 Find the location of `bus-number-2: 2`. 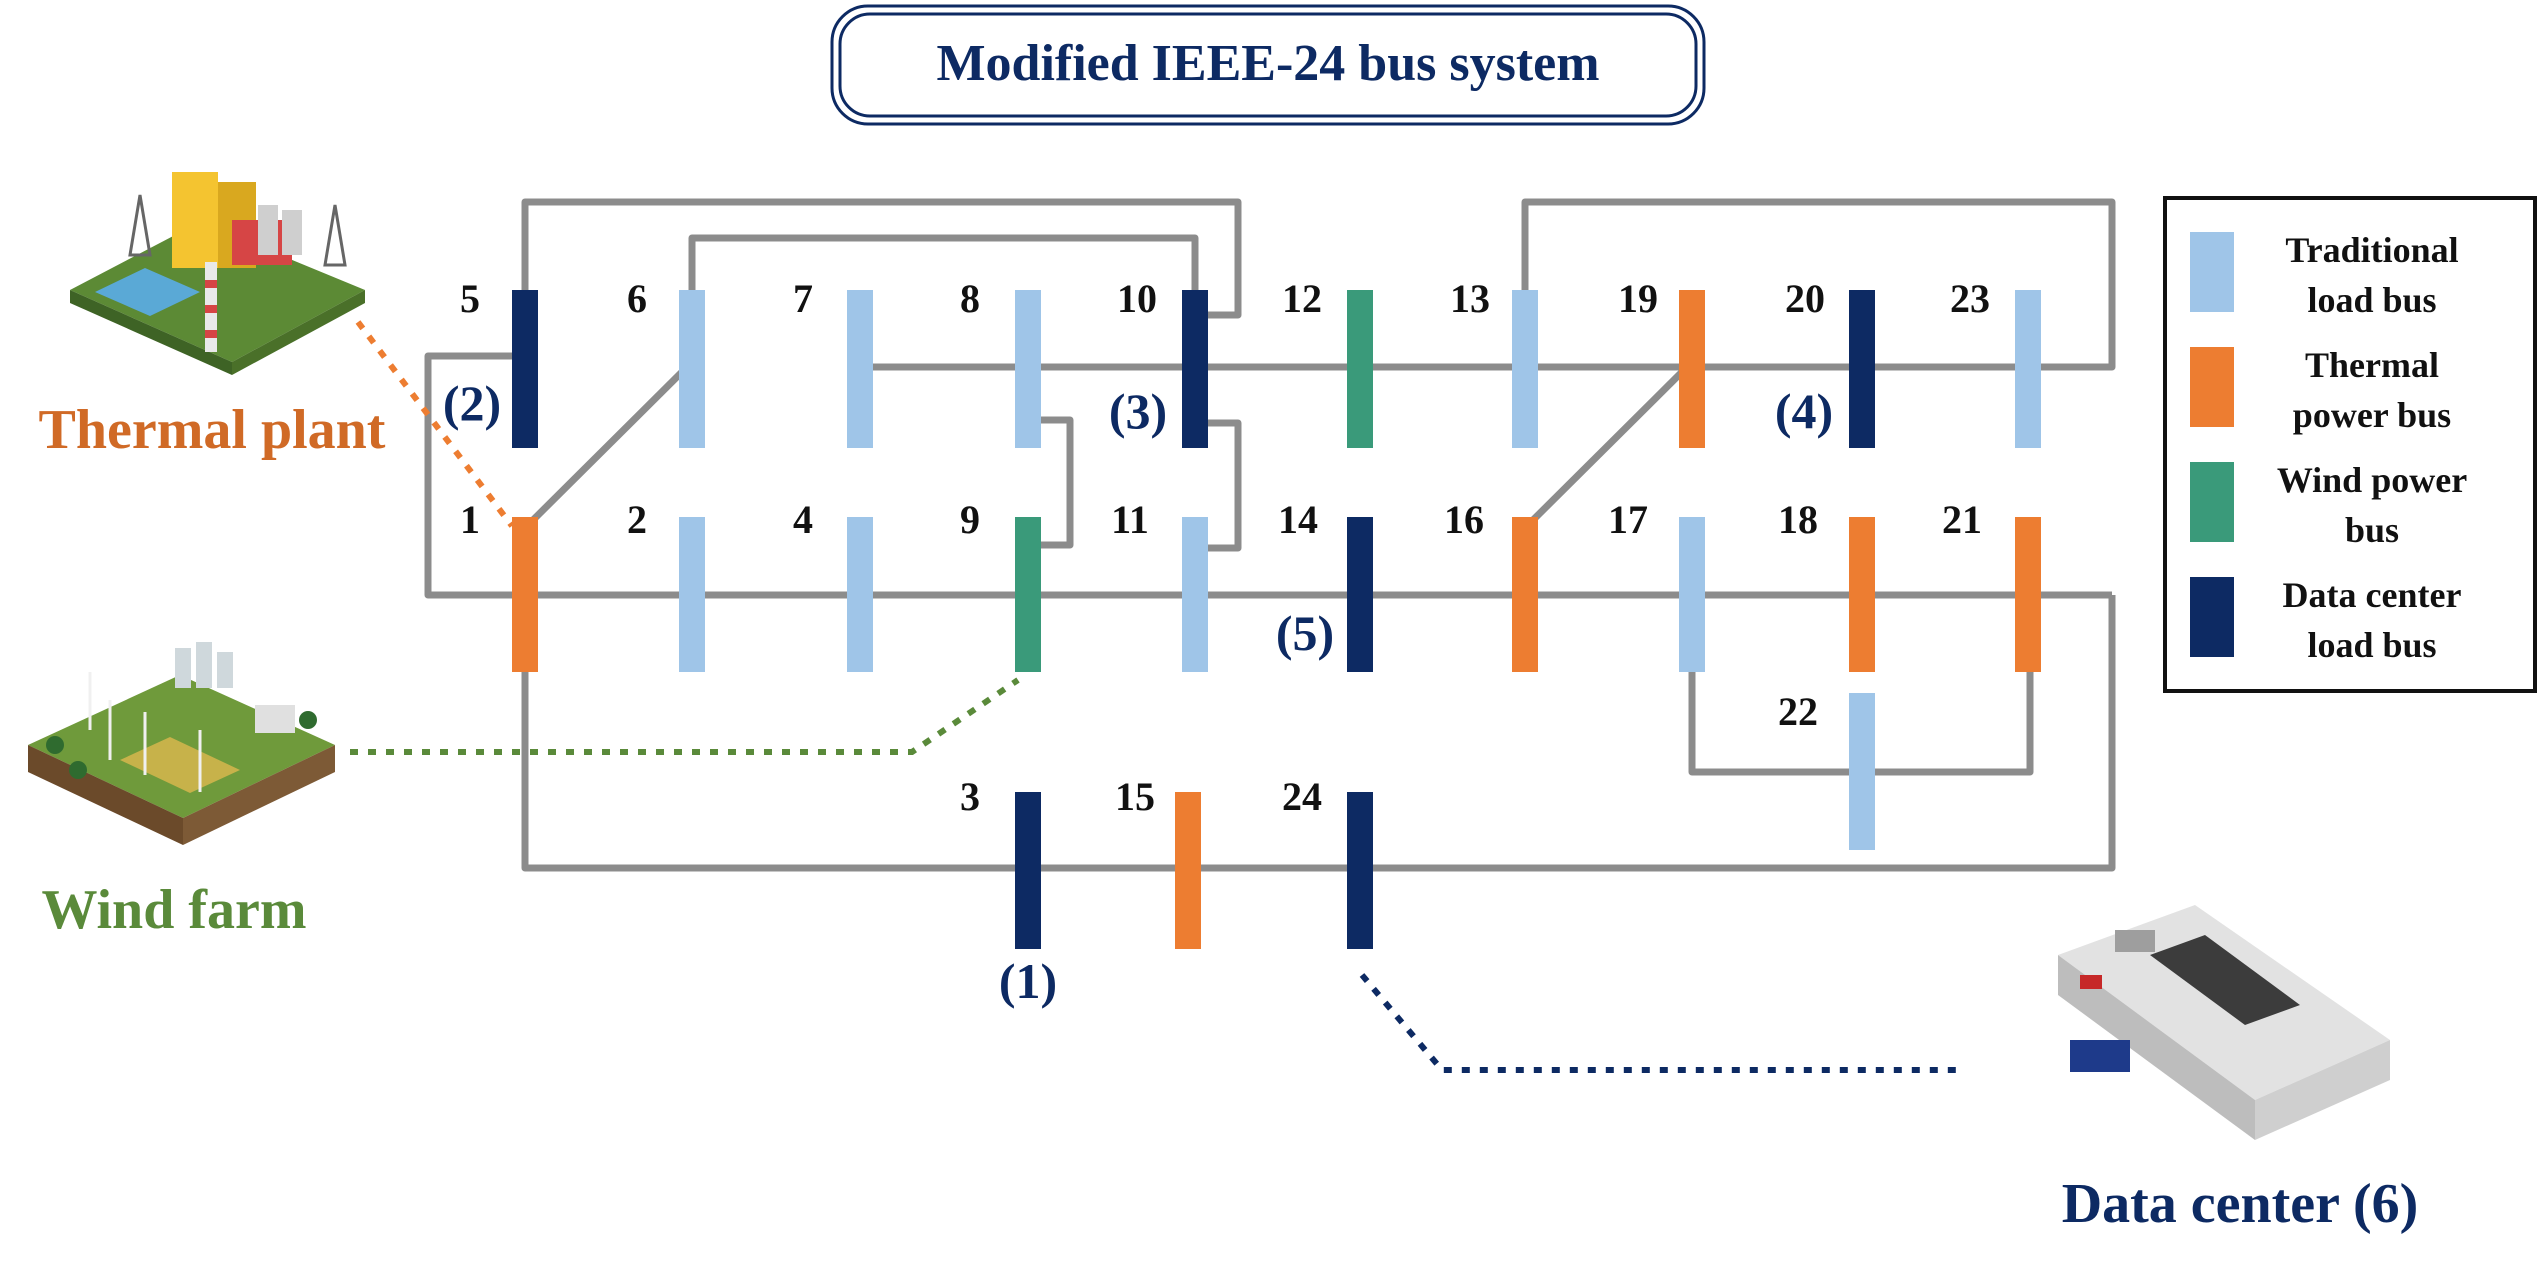

bus-number-2: 2 is located at coordinates (637, 519).